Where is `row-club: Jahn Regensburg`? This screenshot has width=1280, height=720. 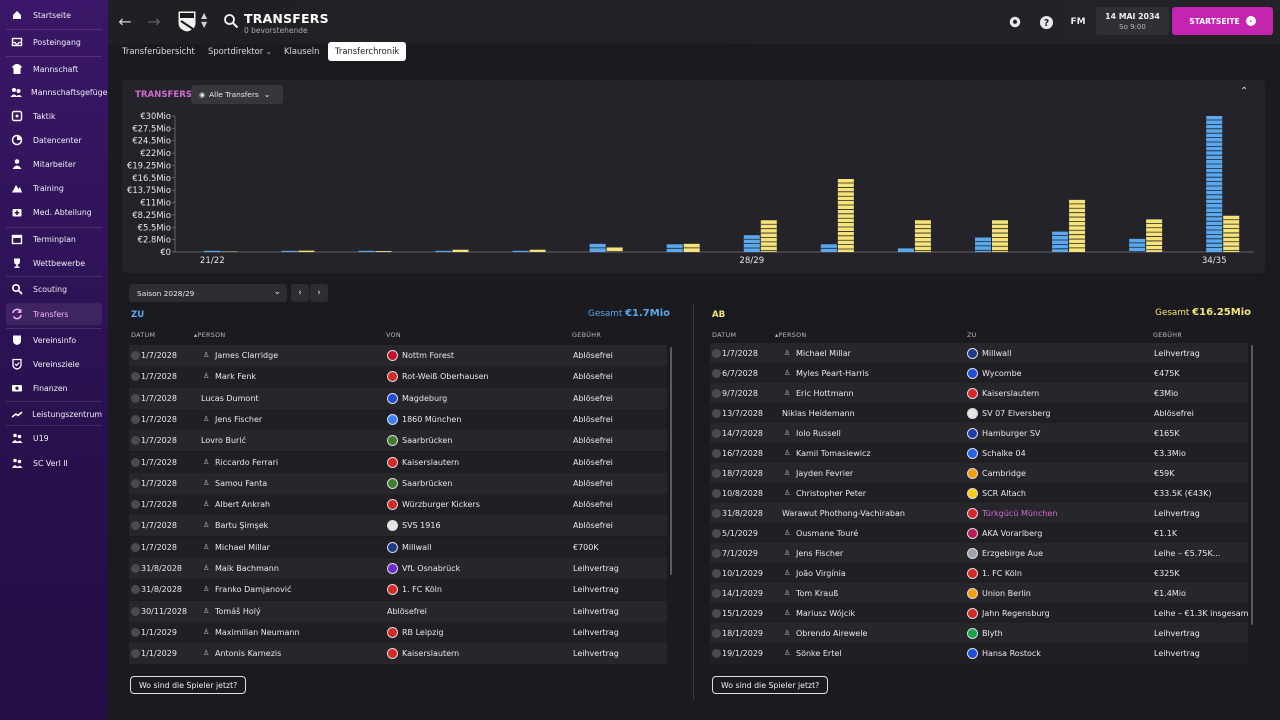
row-club: Jahn Regensburg is located at coordinates (1016, 613).